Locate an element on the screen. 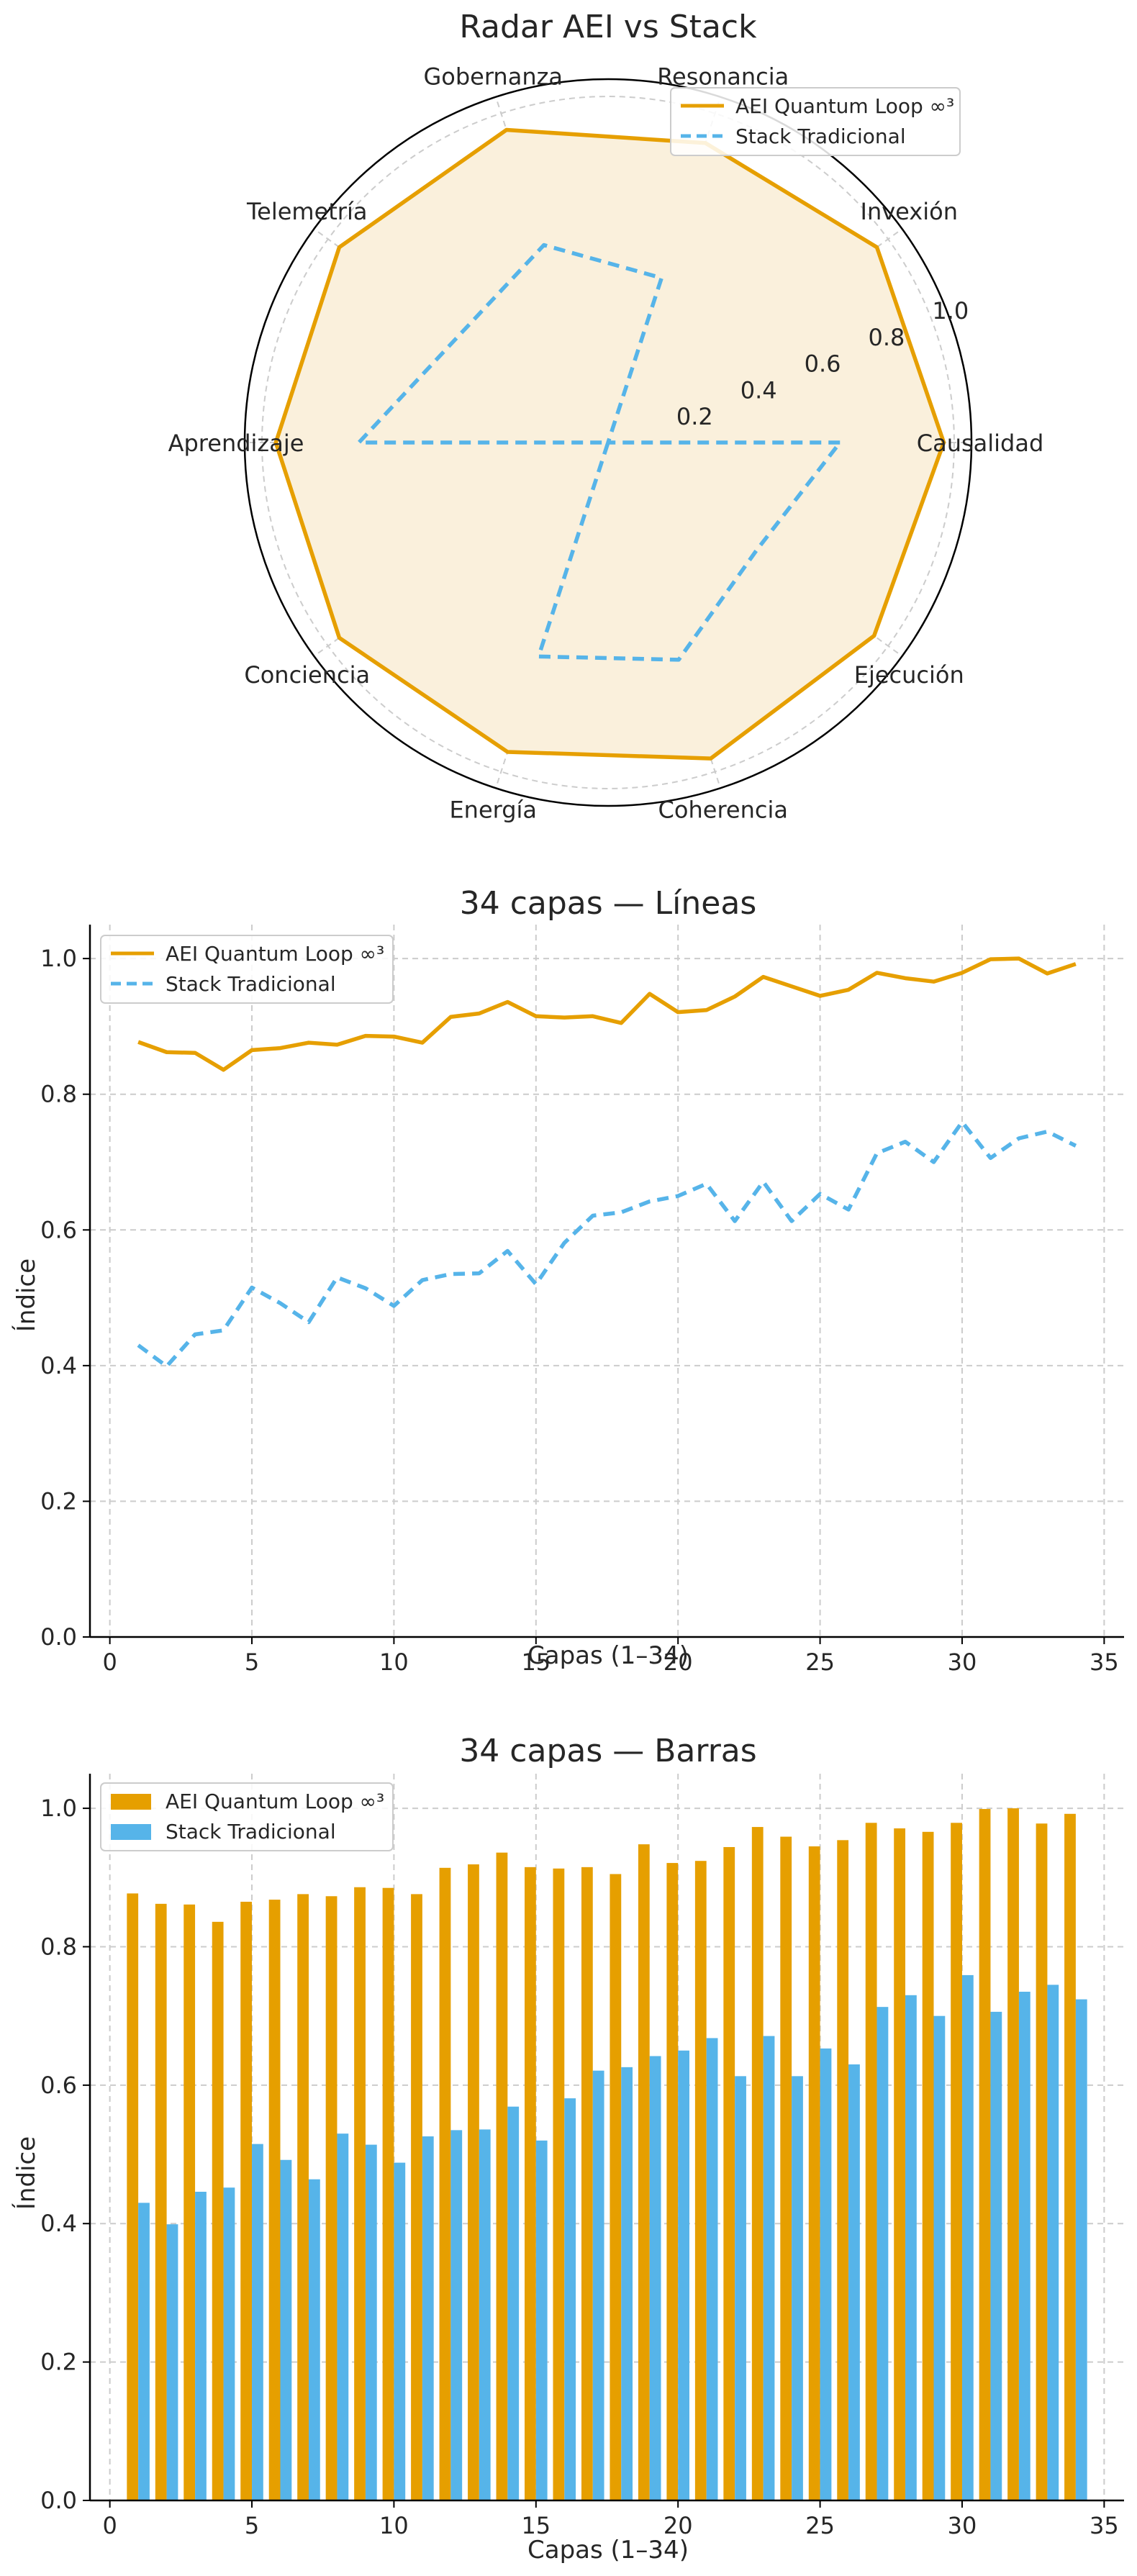  line-axes-xtick-3: 15 is located at coordinates (536, 1662).